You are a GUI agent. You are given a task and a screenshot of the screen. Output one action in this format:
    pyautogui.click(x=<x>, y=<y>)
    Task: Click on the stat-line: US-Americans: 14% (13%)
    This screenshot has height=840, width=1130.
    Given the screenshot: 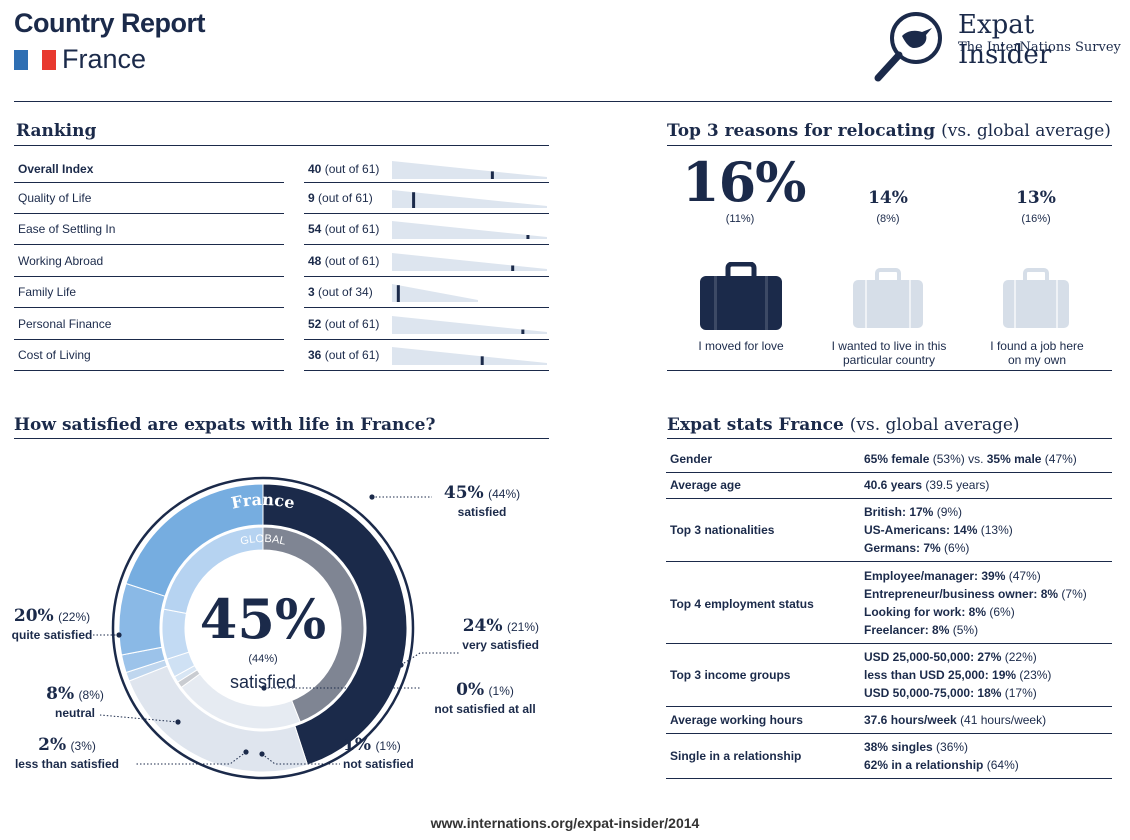 What is the action you would take?
    pyautogui.click(x=938, y=530)
    